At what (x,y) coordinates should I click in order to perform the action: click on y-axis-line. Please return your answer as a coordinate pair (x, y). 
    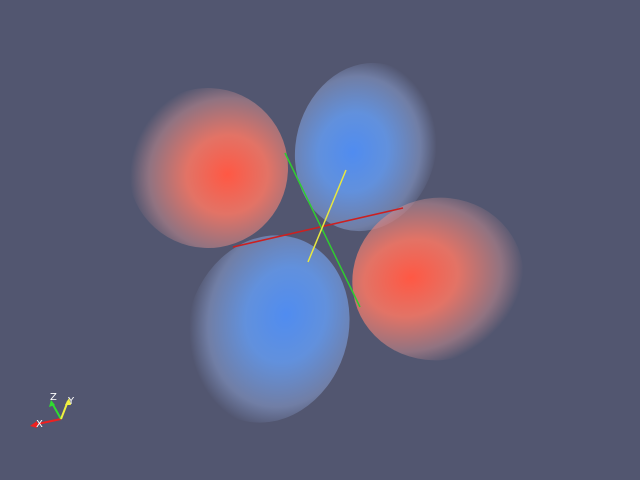
    Looking at the image, I should click on (327, 216).